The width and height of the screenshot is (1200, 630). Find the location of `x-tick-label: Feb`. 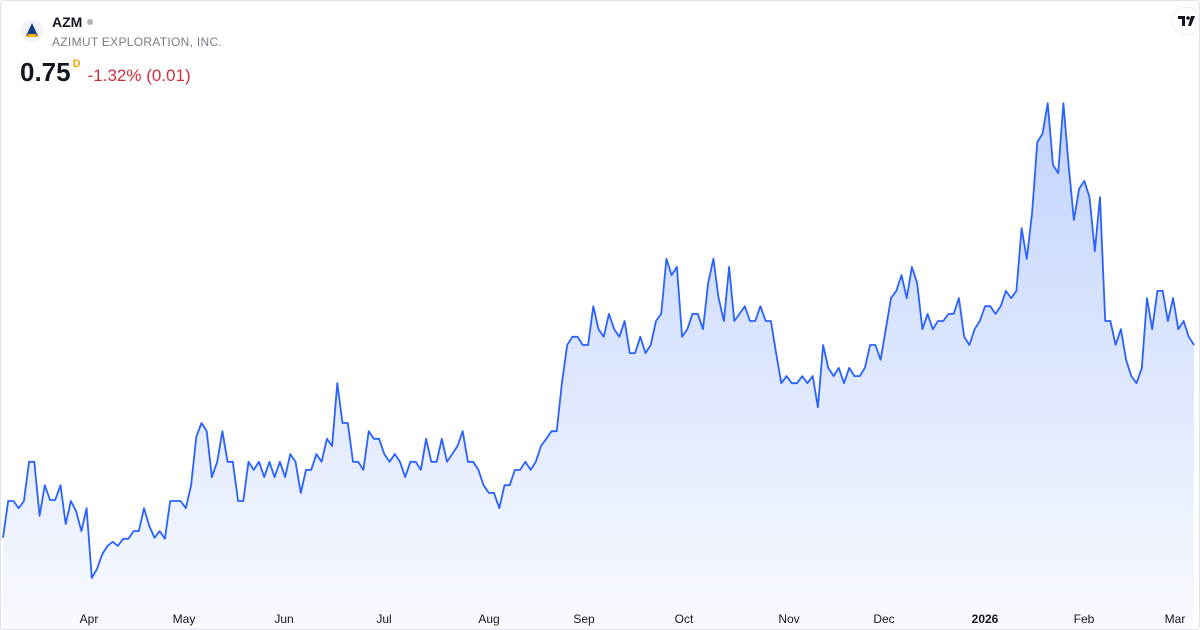

x-tick-label: Feb is located at coordinates (1084, 619).